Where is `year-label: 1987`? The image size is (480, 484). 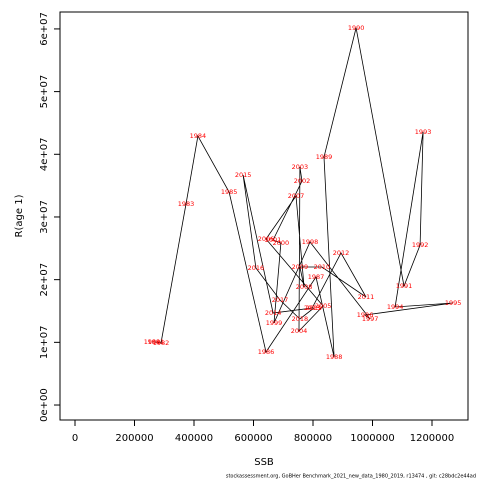
year-label: 1987 is located at coordinates (316, 277).